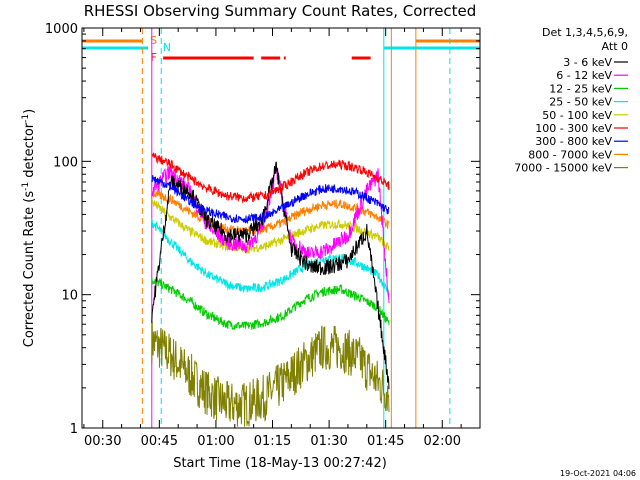 This screenshot has height=480, width=640. Describe the element at coordinates (74, 429) in the screenshot. I see `y-tick-label: 1` at that location.